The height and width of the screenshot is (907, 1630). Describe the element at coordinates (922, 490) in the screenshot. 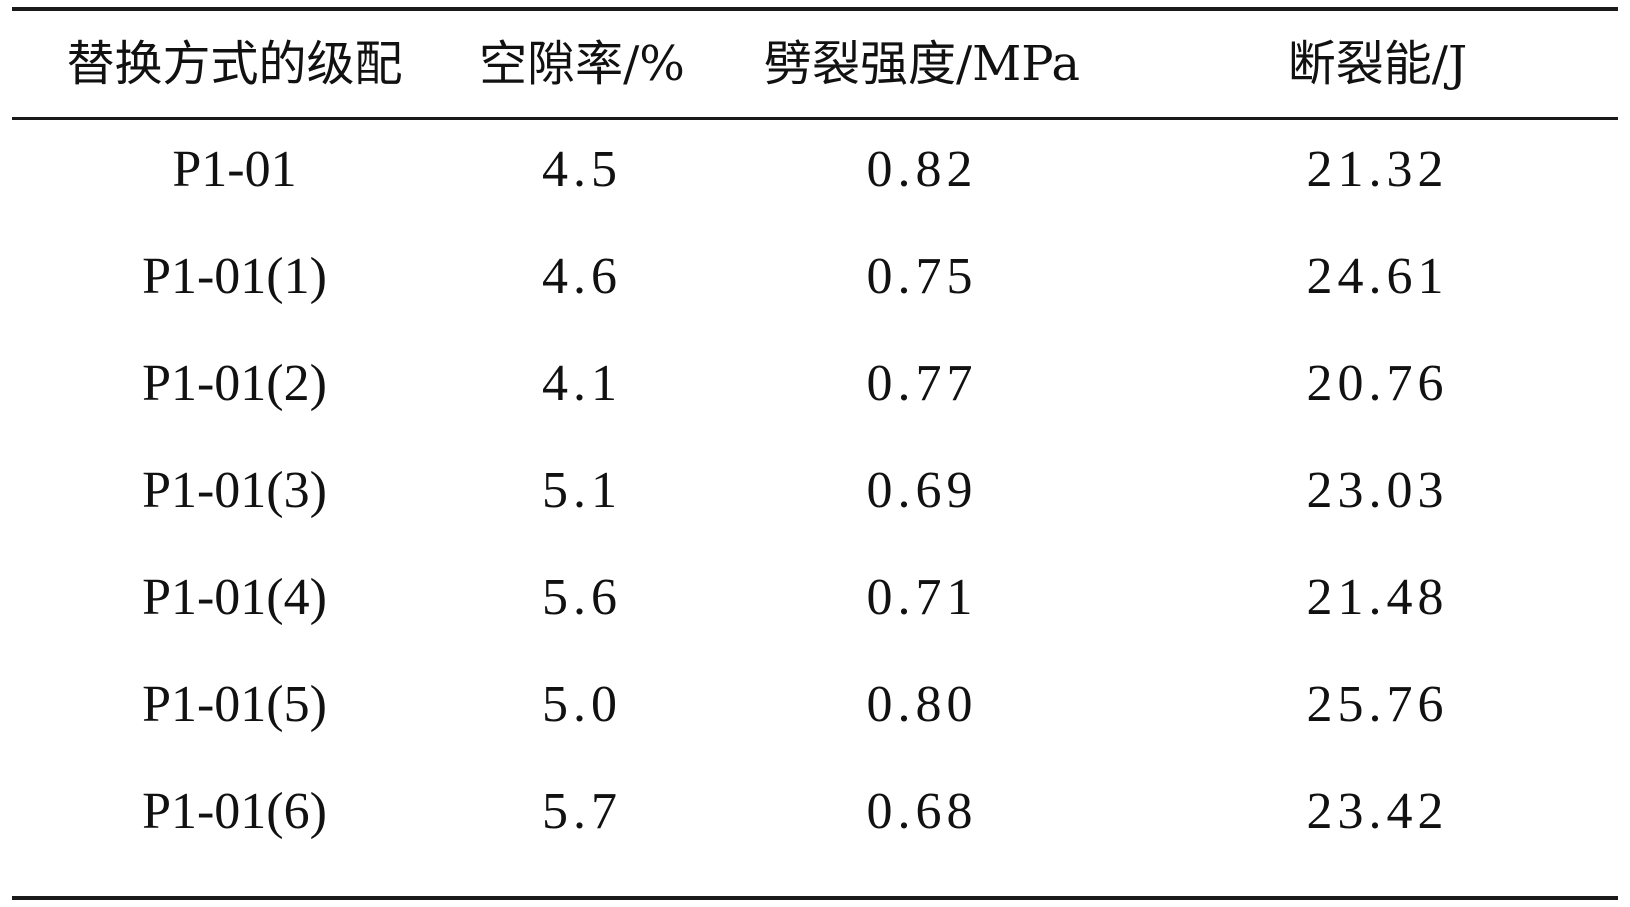

I see `cell-splitting-strength: 0.69` at that location.